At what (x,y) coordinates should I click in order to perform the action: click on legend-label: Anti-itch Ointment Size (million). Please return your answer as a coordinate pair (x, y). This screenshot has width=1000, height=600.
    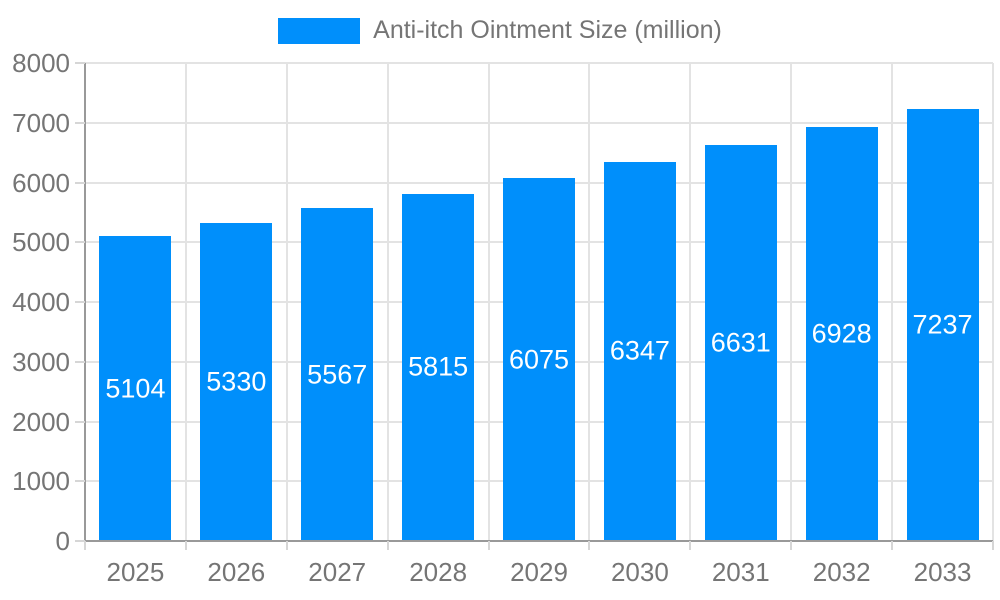
    Looking at the image, I should click on (547, 30).